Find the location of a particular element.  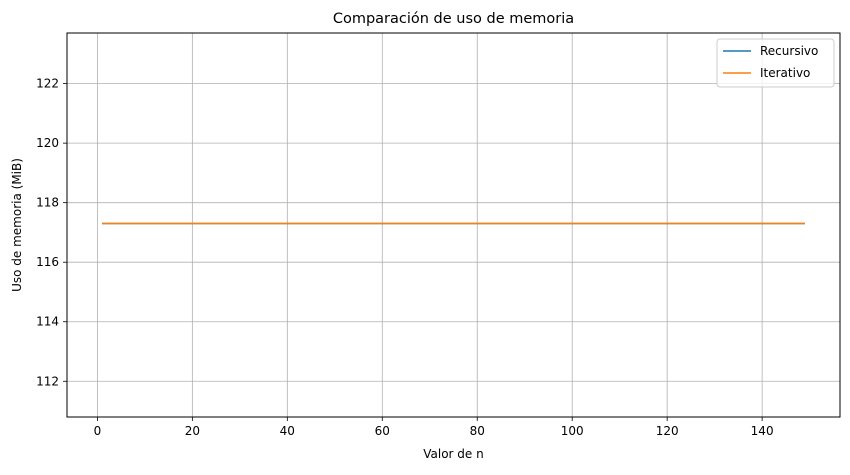

x-tick-label: 20 is located at coordinates (192, 431).